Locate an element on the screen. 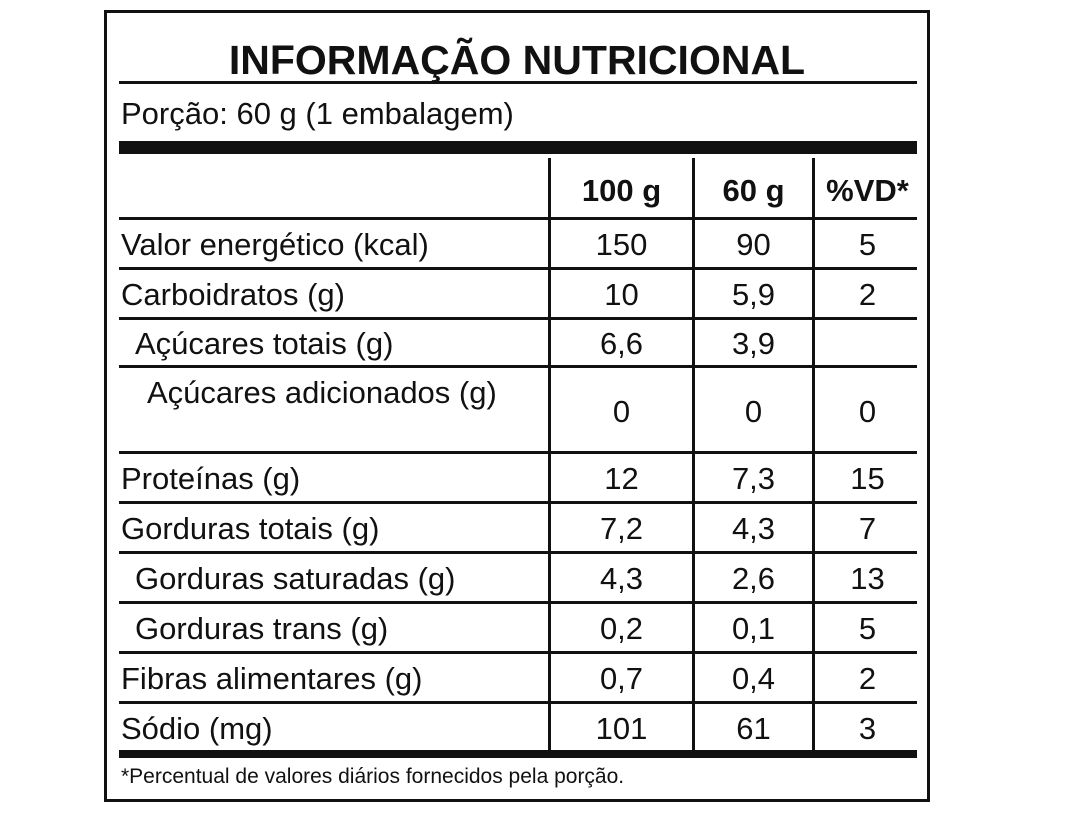  nutrient-name: Proteínas (g) is located at coordinates (211, 478).